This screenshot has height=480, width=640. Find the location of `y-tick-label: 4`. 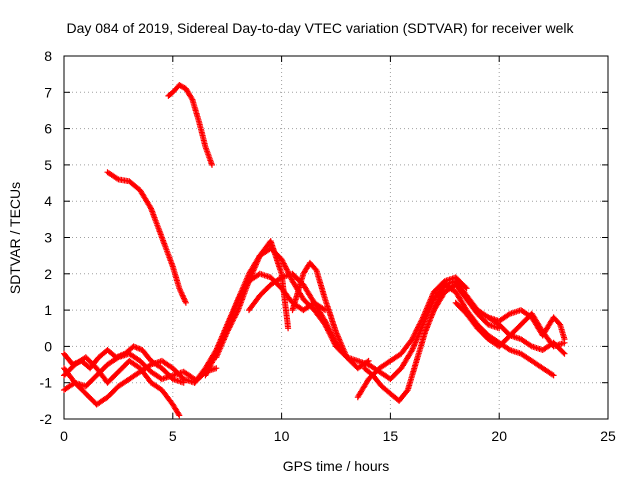

y-tick-label: 4 is located at coordinates (48, 201).